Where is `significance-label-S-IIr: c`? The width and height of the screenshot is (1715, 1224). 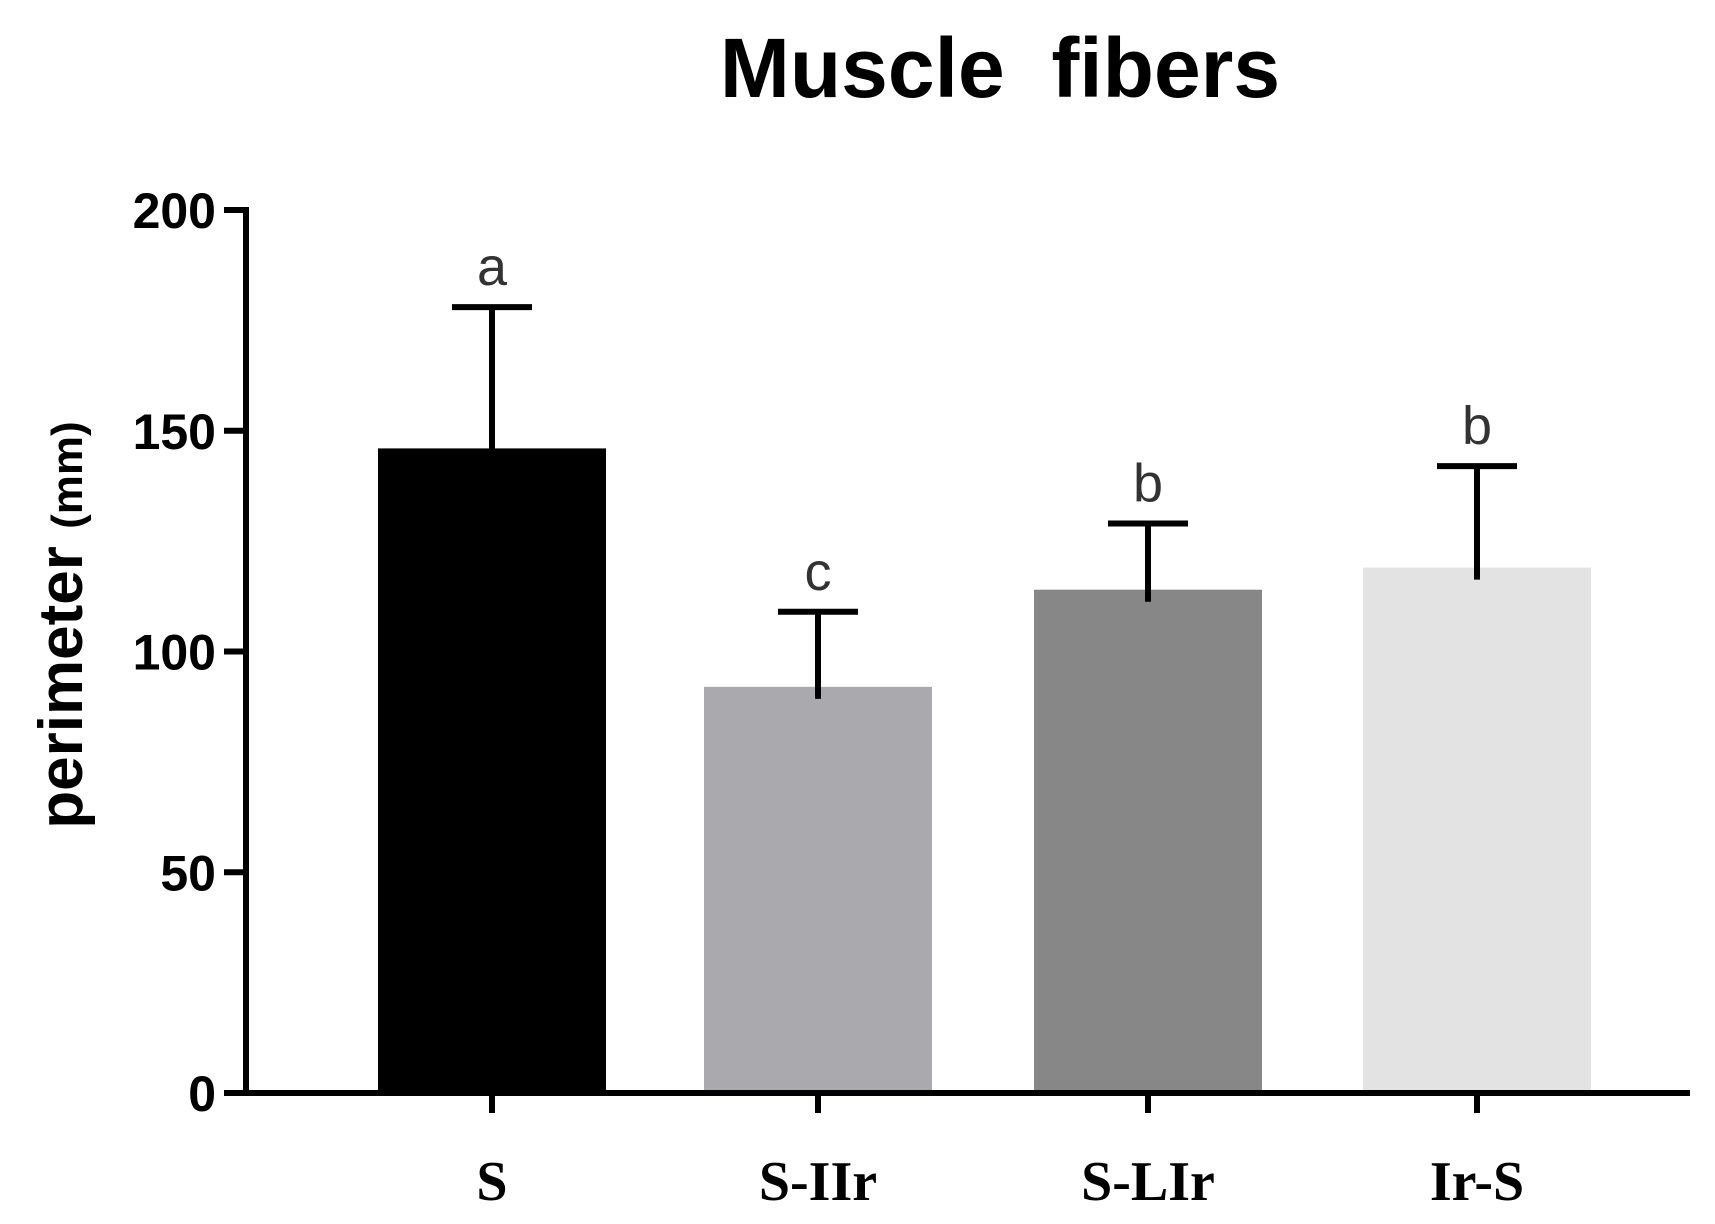
significance-label-S-IIr: c is located at coordinates (818, 572).